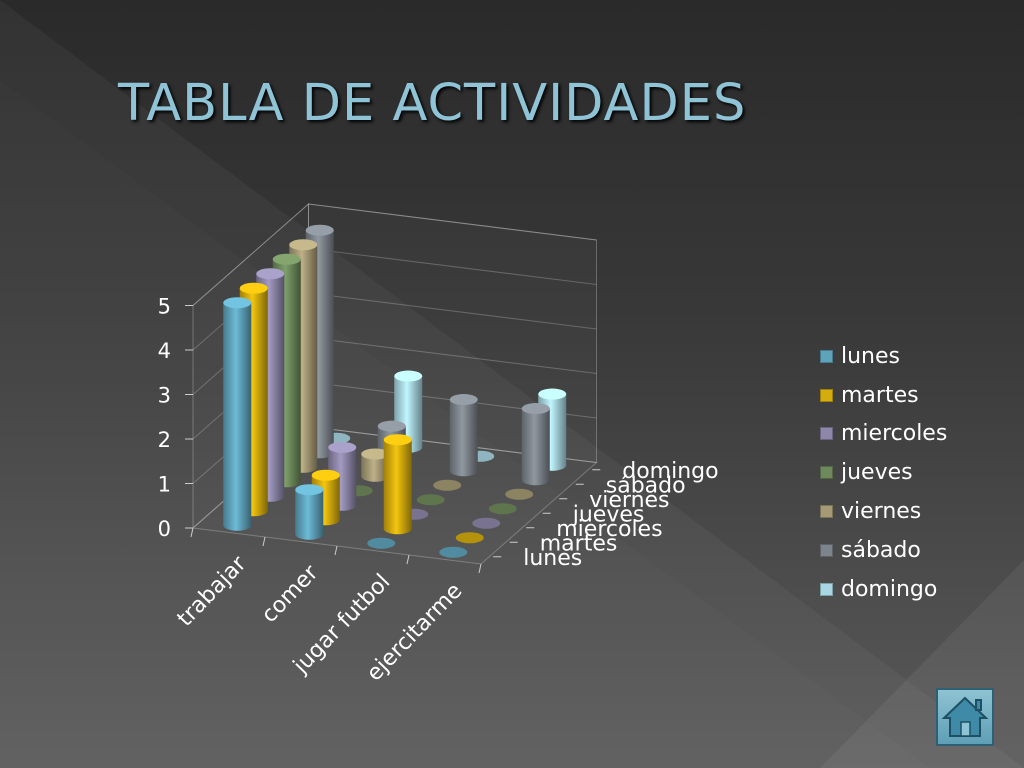 The image size is (1024, 768). Describe the element at coordinates (290, 594) in the screenshot. I see `x-category-label: comer` at that location.